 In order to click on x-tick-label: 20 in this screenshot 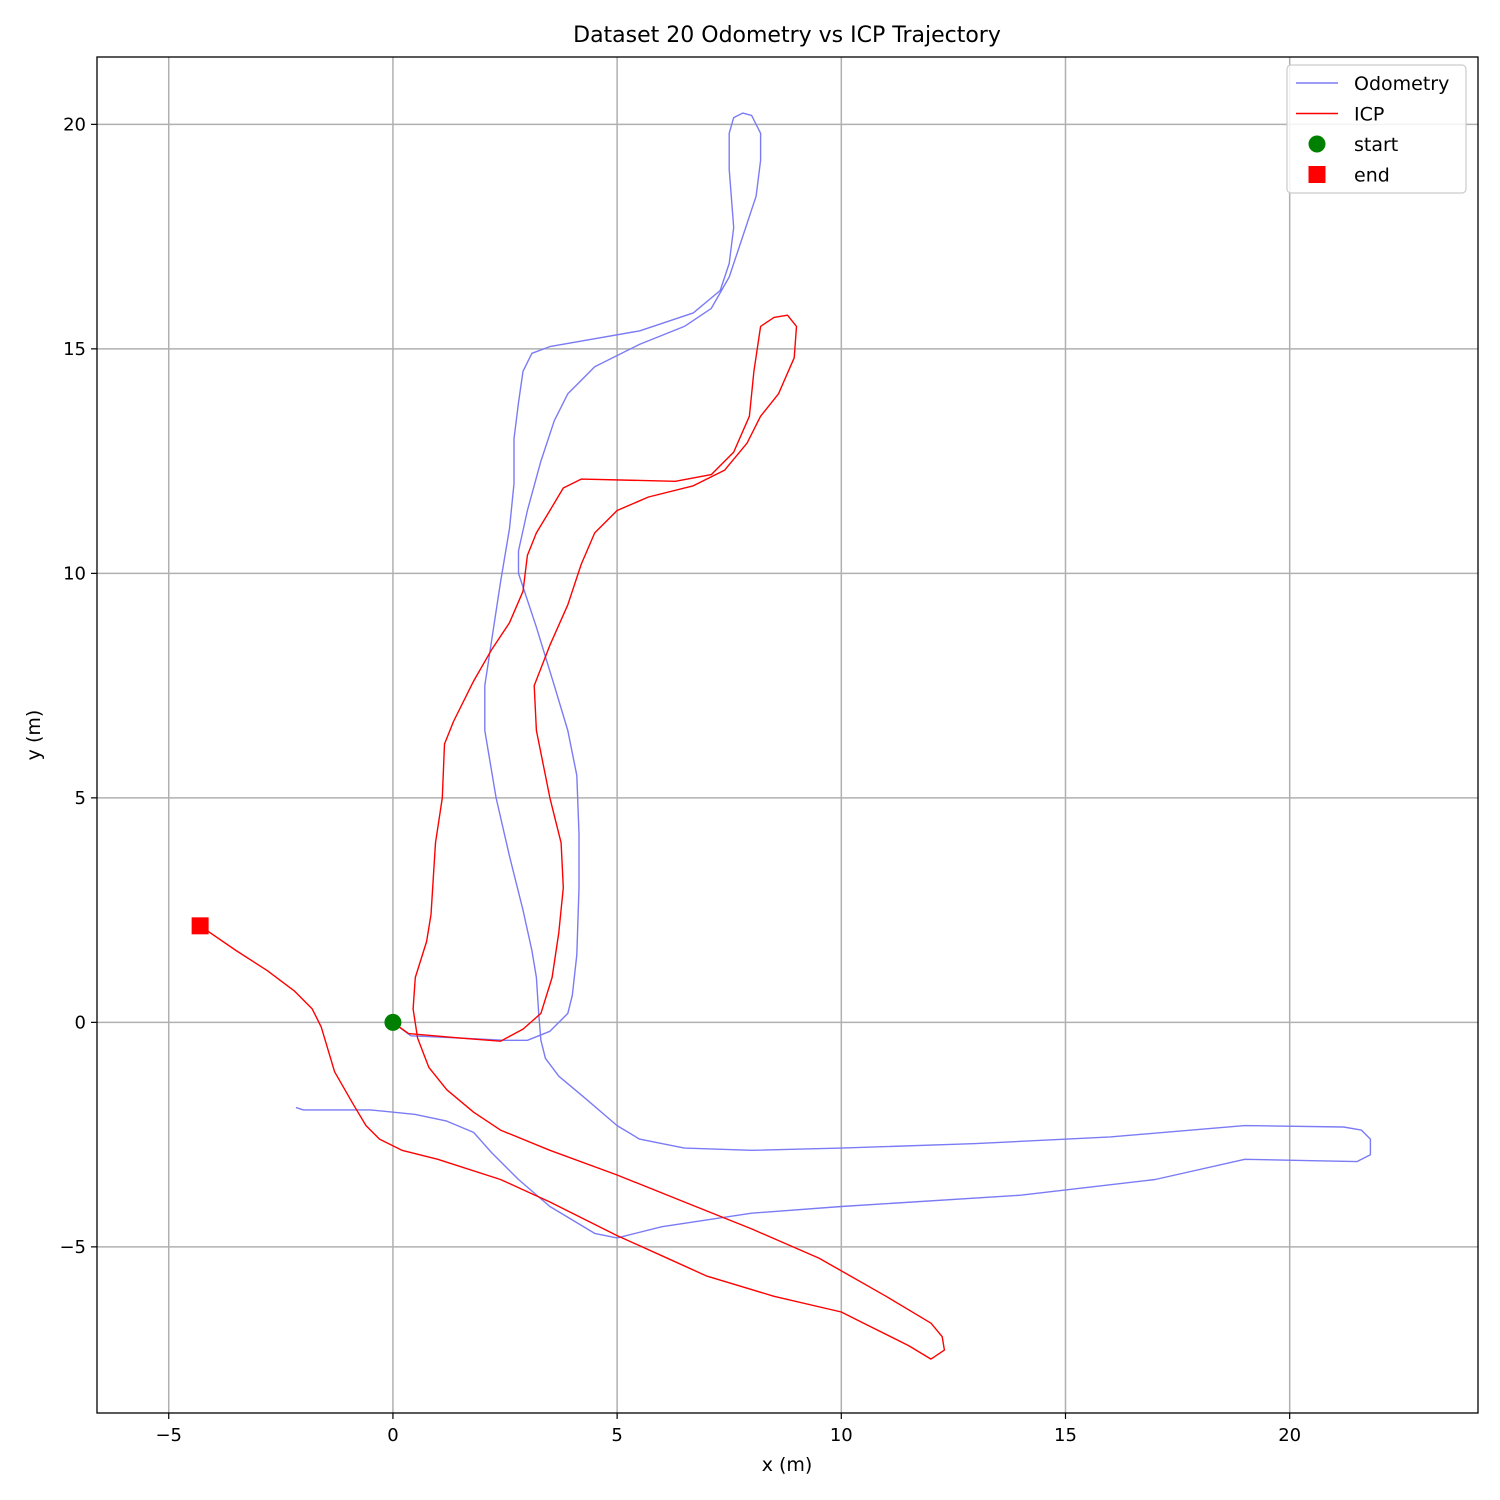, I will do `click(1289, 1435)`.